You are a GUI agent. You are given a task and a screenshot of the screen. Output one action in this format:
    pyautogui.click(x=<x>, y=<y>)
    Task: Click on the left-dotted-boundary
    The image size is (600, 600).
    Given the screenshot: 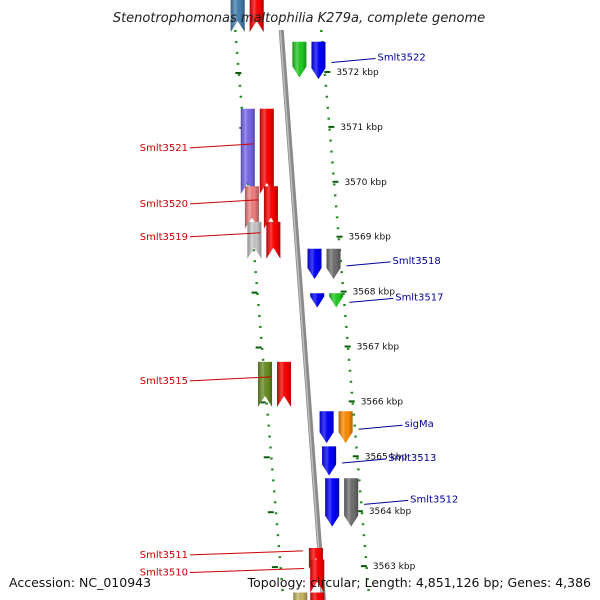 What is the action you would take?
    pyautogui.click(x=259, y=314)
    